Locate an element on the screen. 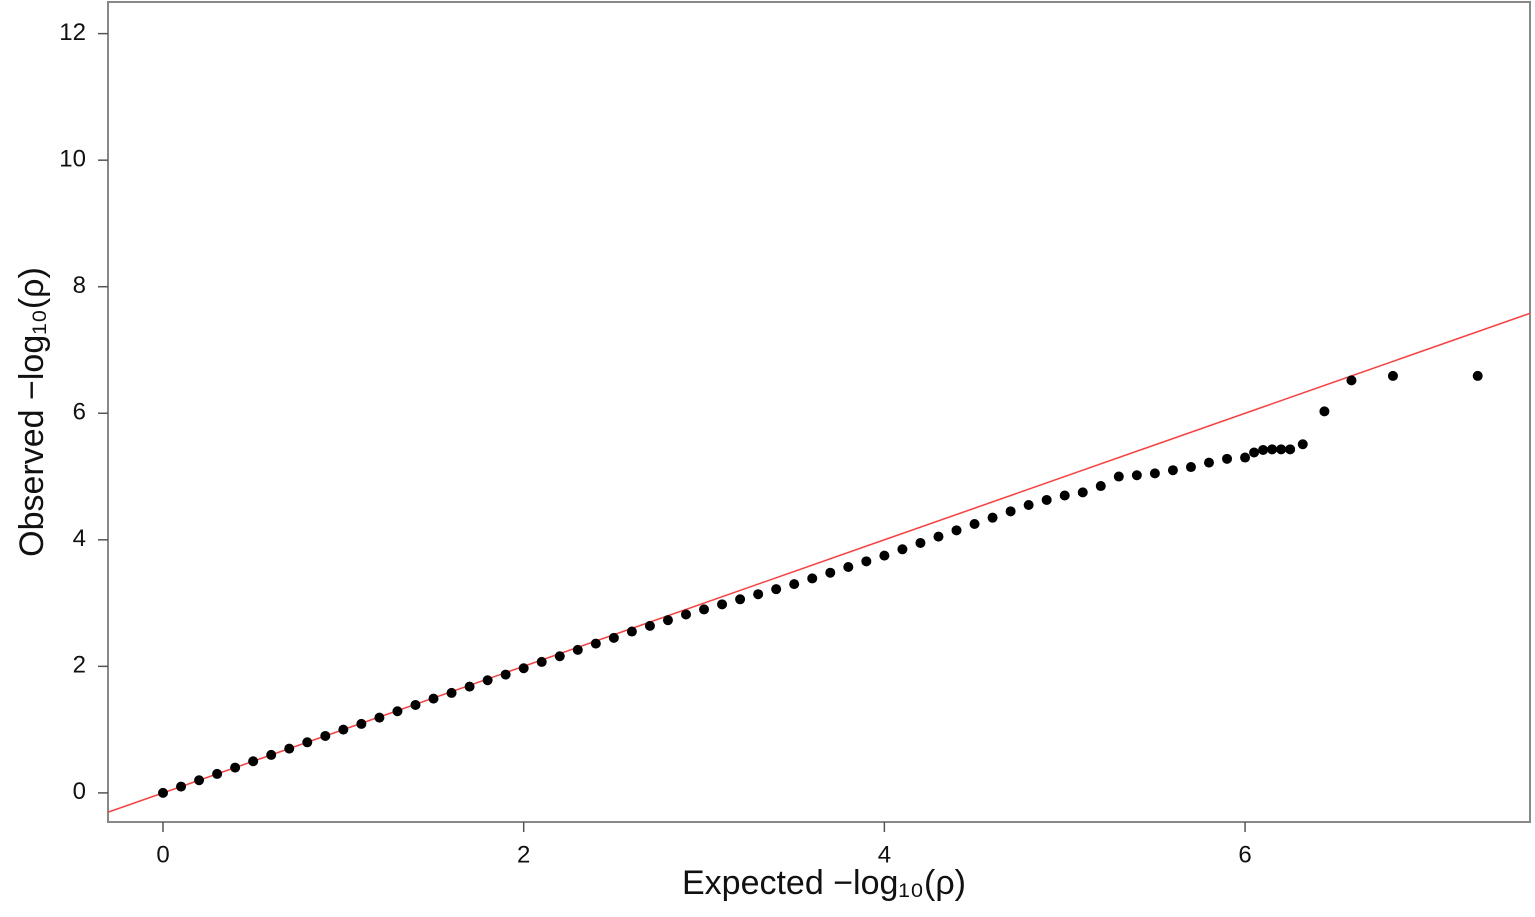 This screenshot has height=917, width=1535. y-tick-label: 12 is located at coordinates (72, 32).